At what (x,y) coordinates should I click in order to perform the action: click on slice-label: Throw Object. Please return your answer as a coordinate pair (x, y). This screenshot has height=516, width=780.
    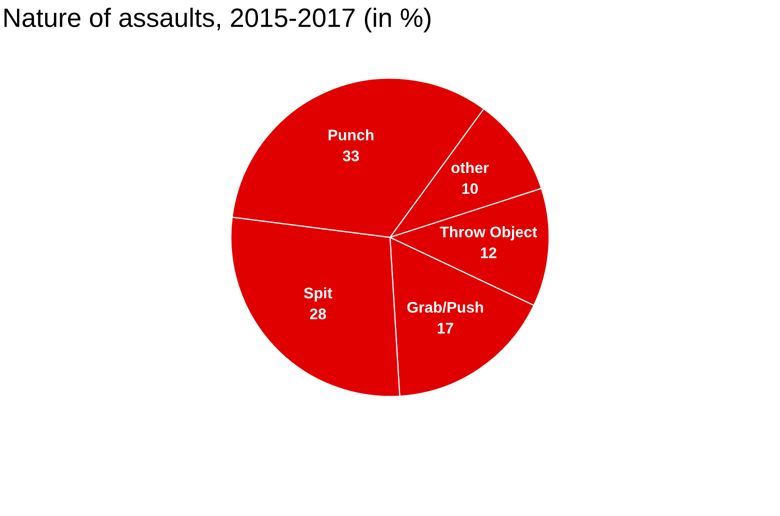
    Looking at the image, I should click on (489, 233).